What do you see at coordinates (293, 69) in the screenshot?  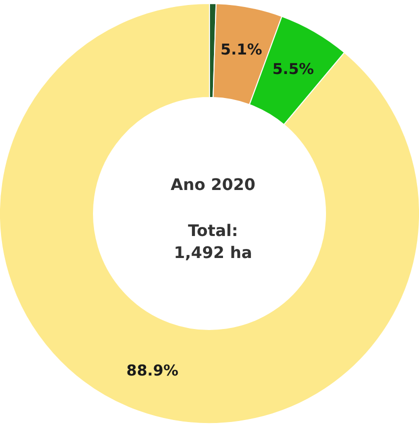 I see `data-label: 5.5%` at bounding box center [293, 69].